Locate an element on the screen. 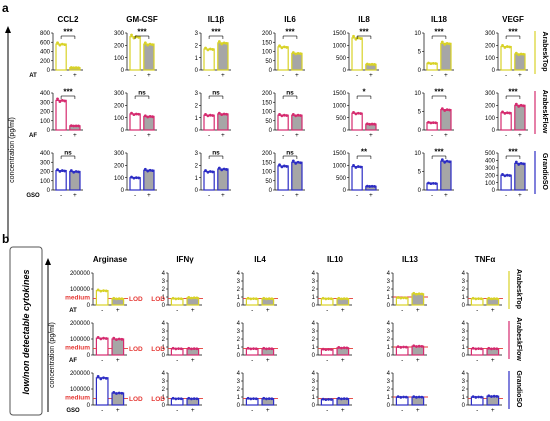 This screenshot has height=421, width=550. significance-label: *** is located at coordinates (439, 152).